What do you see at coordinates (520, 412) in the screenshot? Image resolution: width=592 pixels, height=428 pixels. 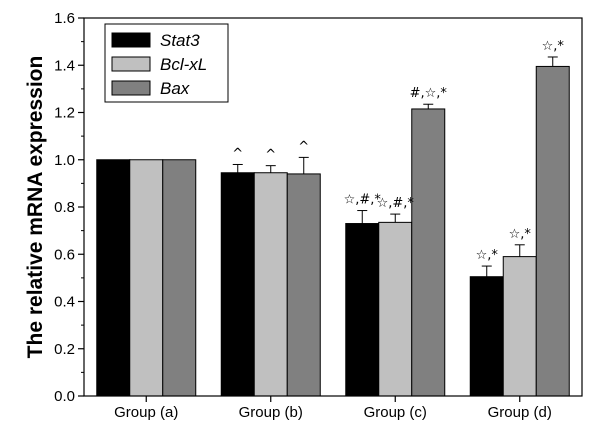 I see `x-tick-label: Group (d)` at bounding box center [520, 412].